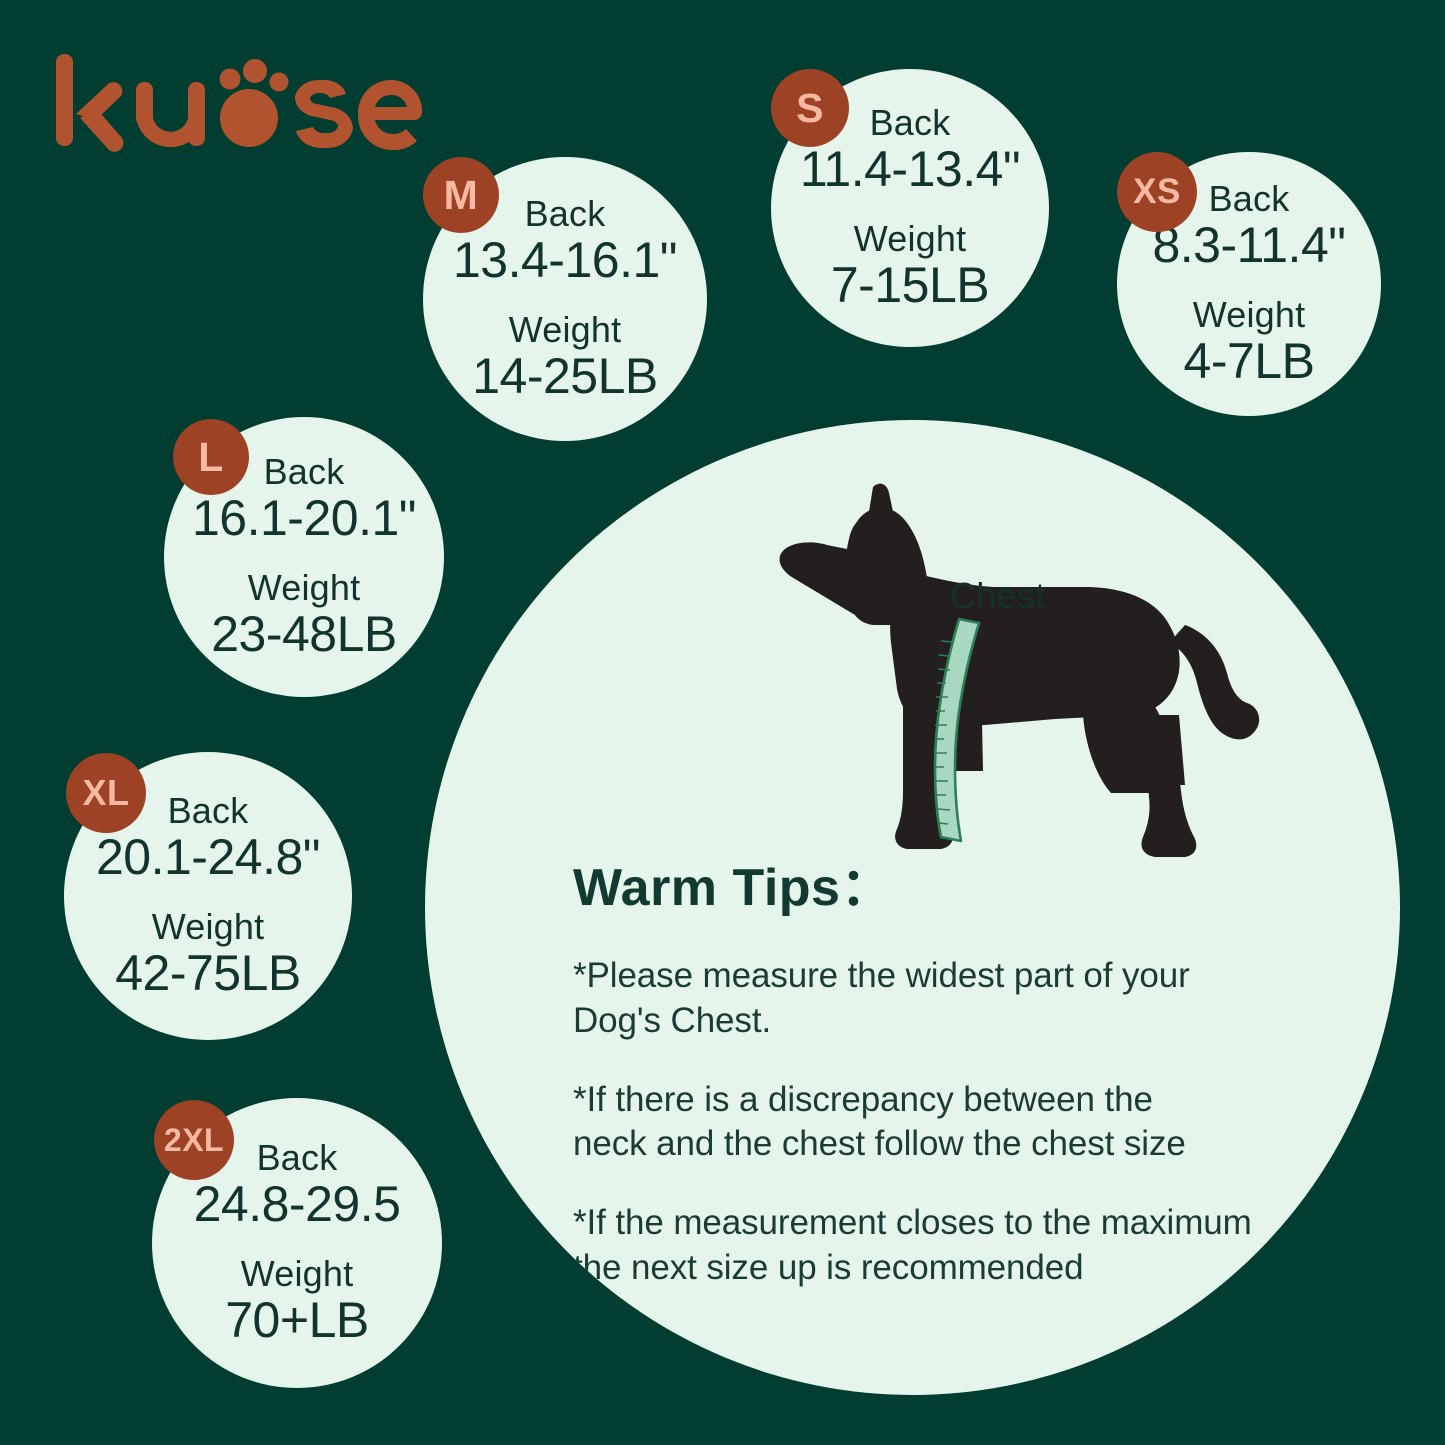 This screenshot has height=1445, width=1445. Describe the element at coordinates (910, 208) in the screenshot. I see `size-bubble-s: Back 11.4-13.4" Weight 7-15LB` at that location.